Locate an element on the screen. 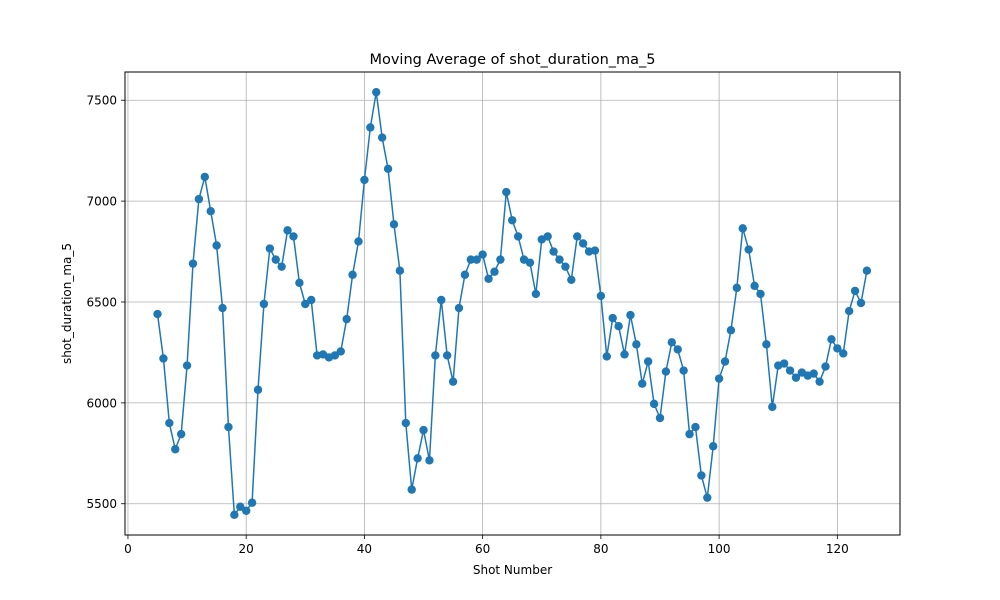 This screenshot has height=600, width=1000. x-axis-ticks: 0 20 40 60 80 100 120 is located at coordinates (486, 545).